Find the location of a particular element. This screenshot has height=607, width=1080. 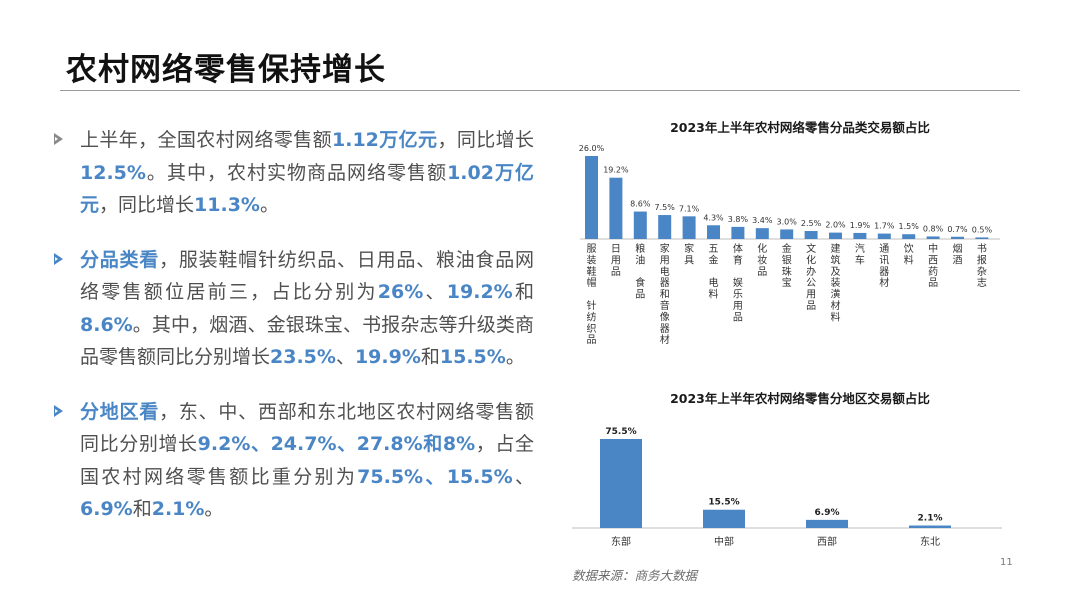

tick-label: 饮料 is located at coordinates (909, 254).